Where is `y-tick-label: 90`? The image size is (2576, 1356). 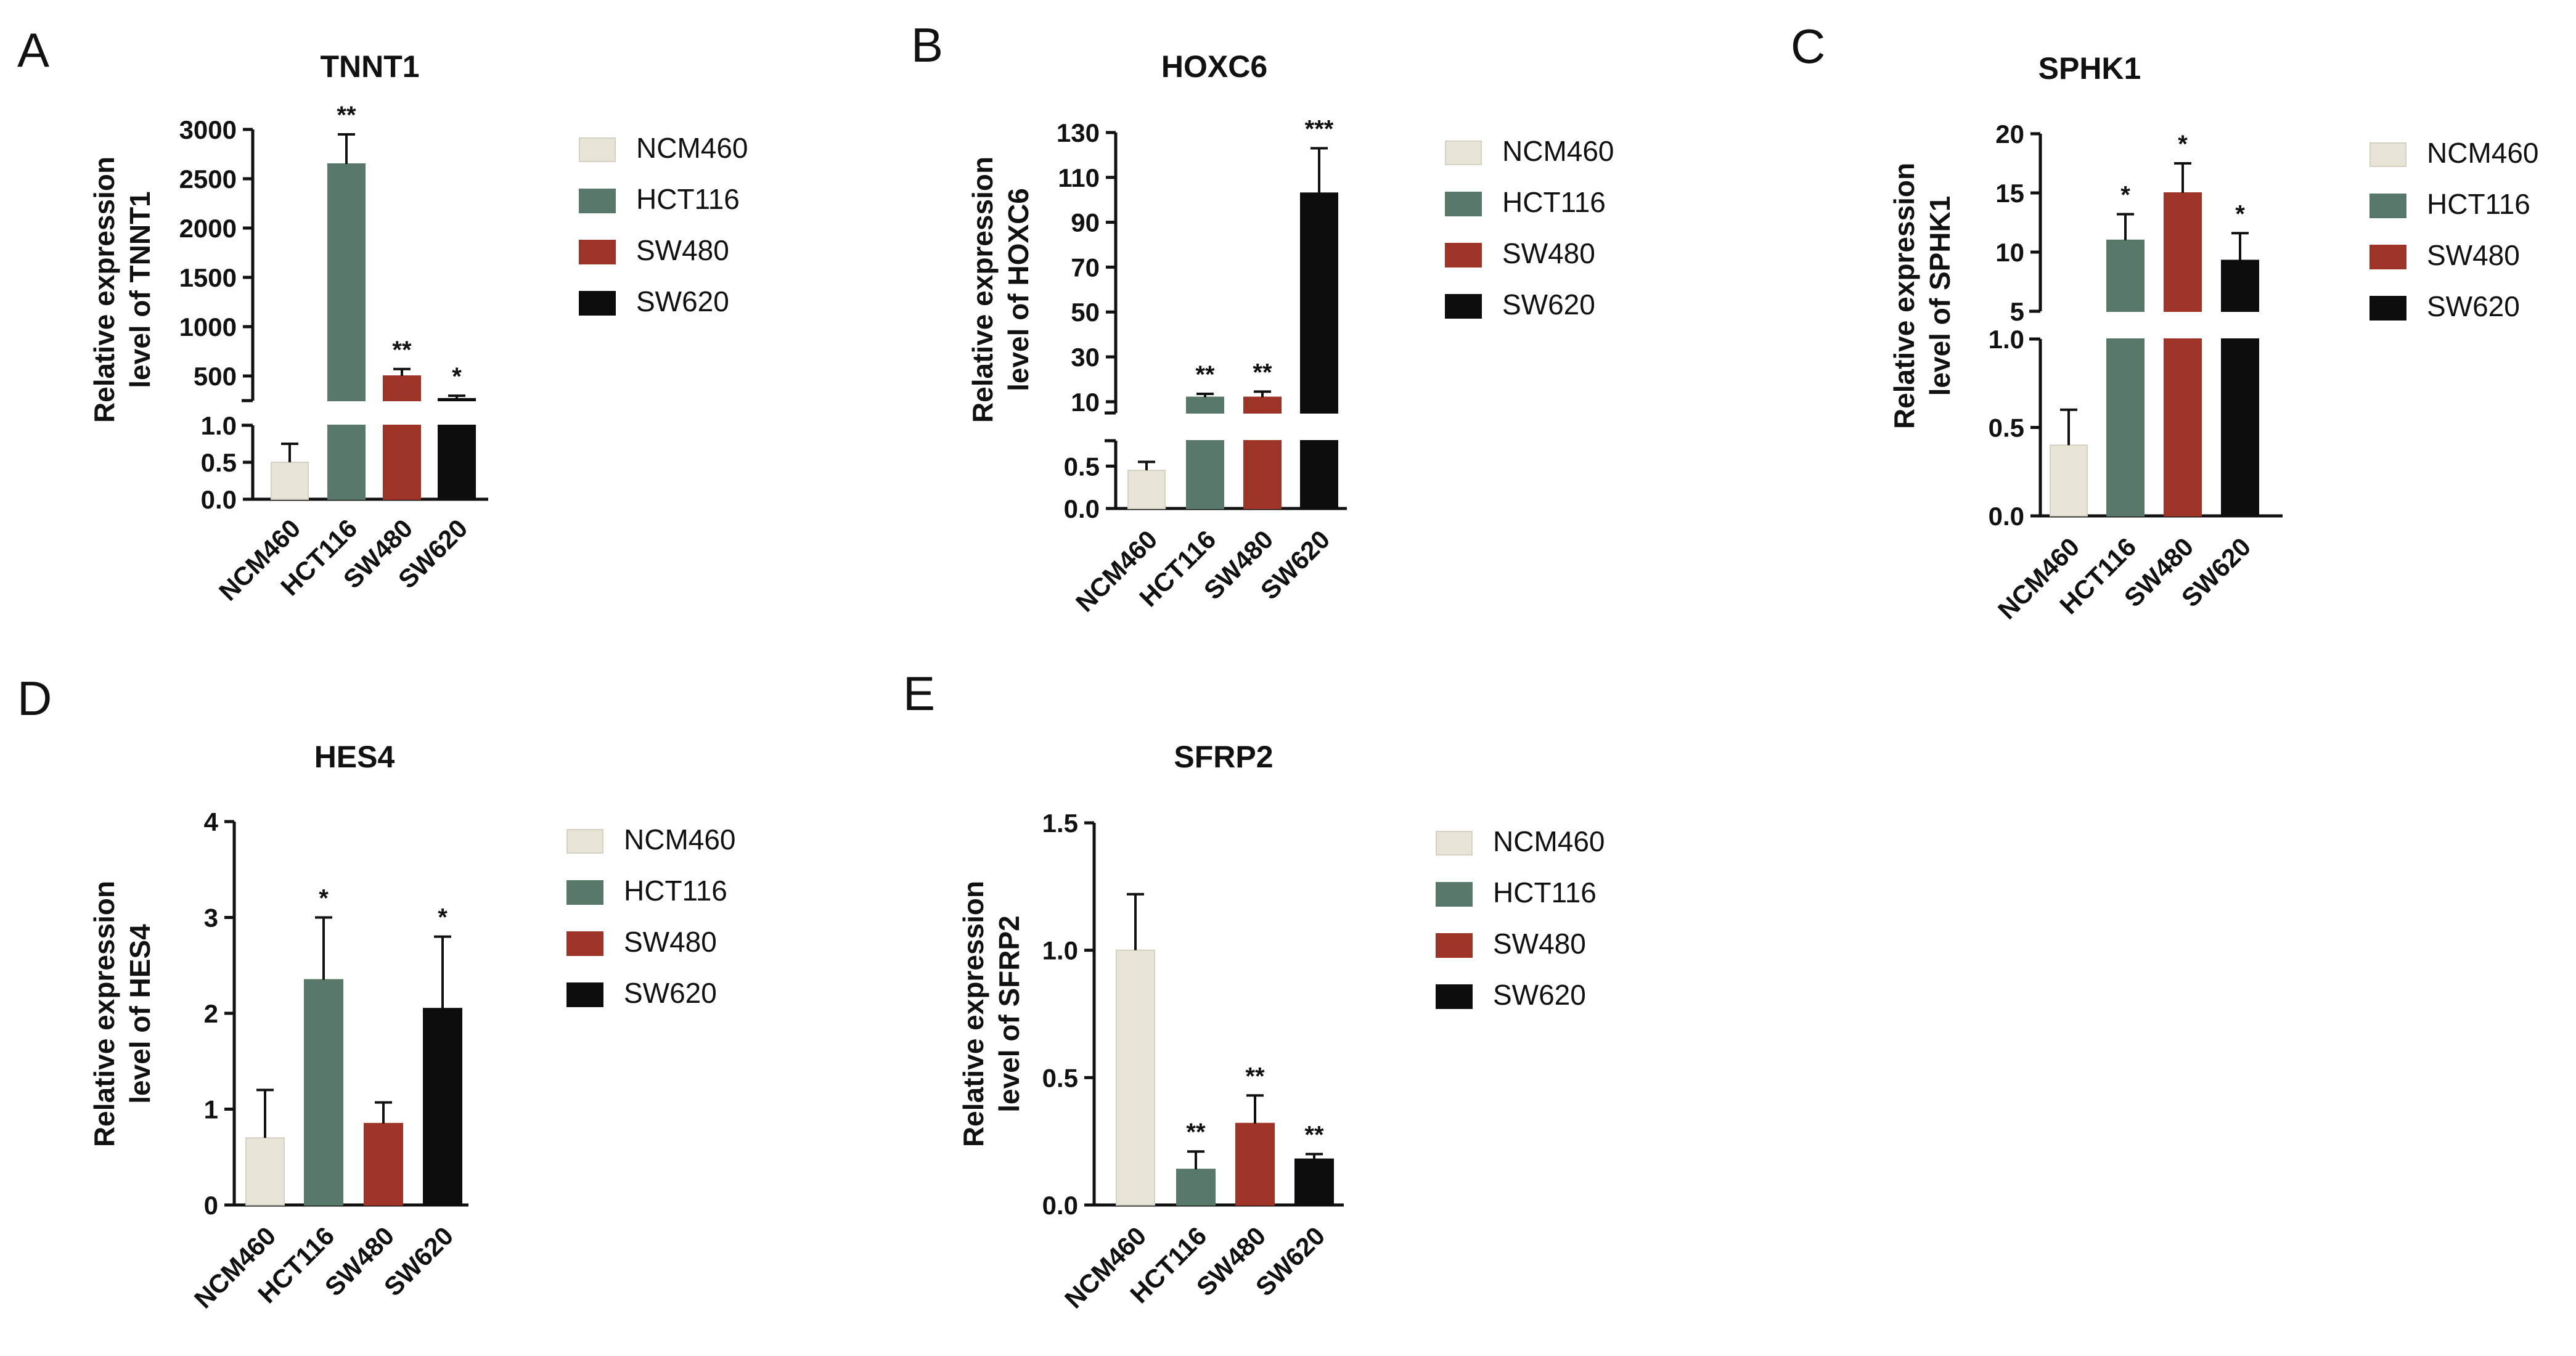 y-tick-label: 90 is located at coordinates (1085, 222).